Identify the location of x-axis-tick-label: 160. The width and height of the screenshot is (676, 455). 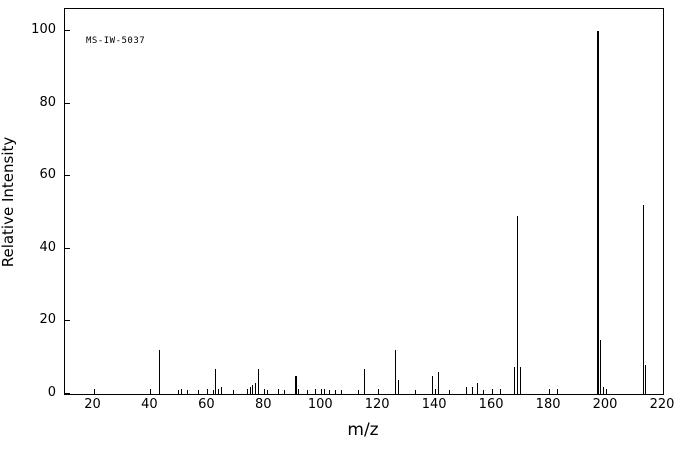
(491, 404).